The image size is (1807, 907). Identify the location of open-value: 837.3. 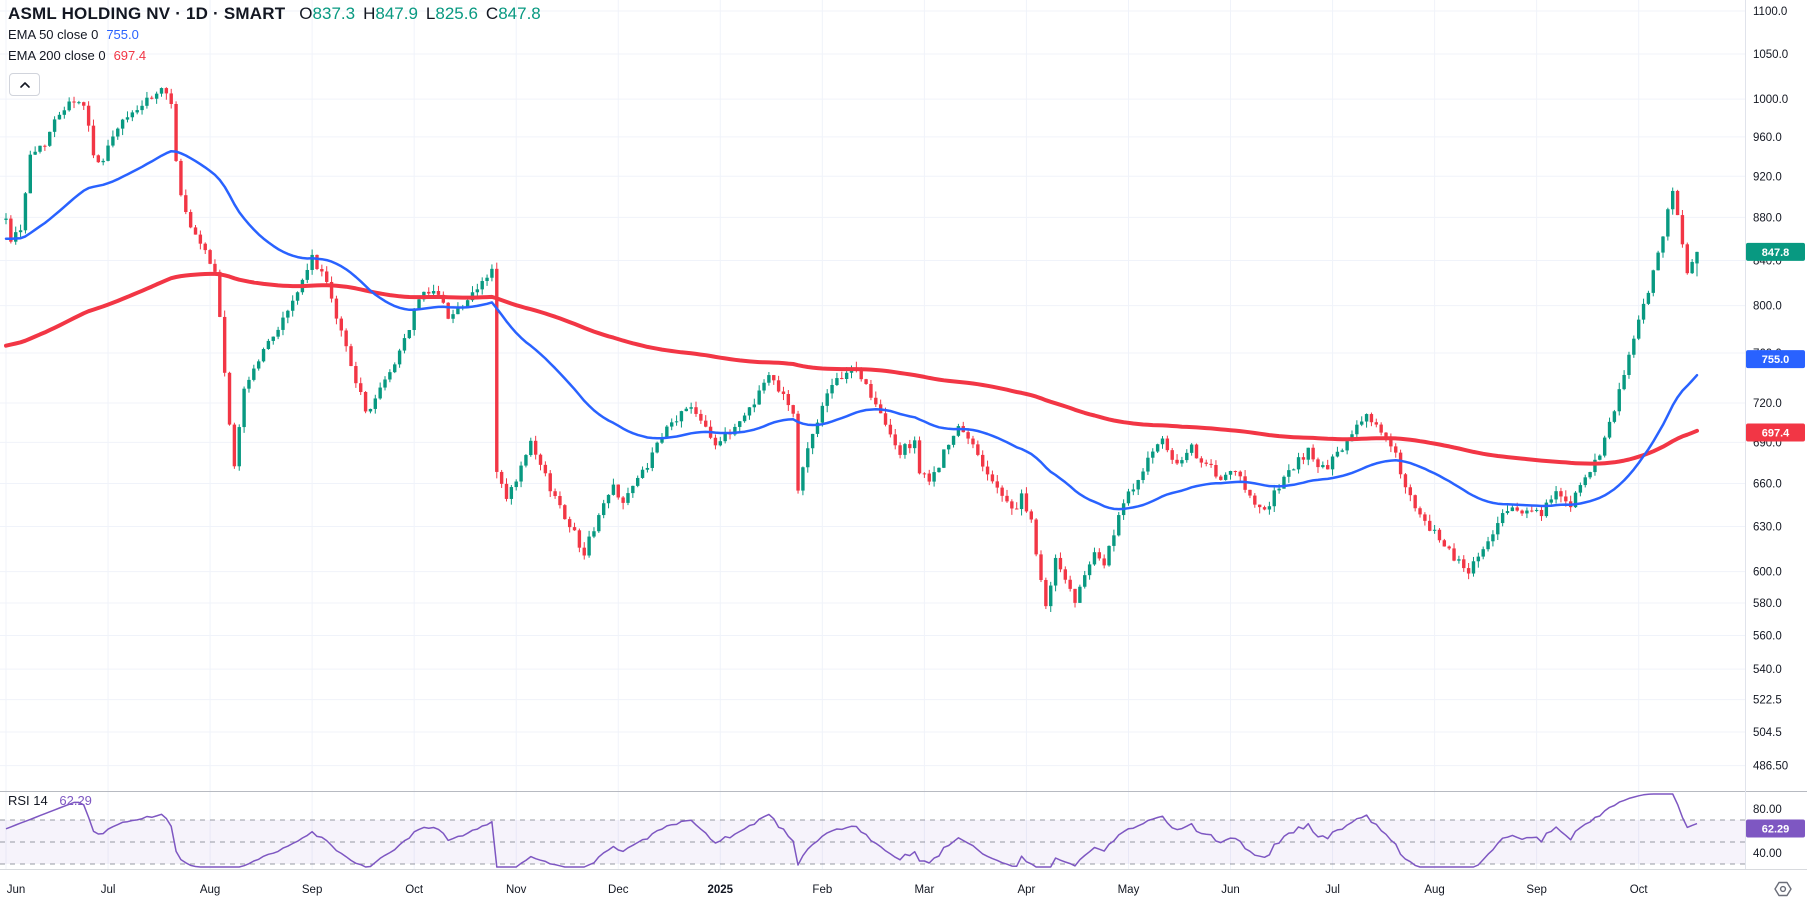
(334, 13).